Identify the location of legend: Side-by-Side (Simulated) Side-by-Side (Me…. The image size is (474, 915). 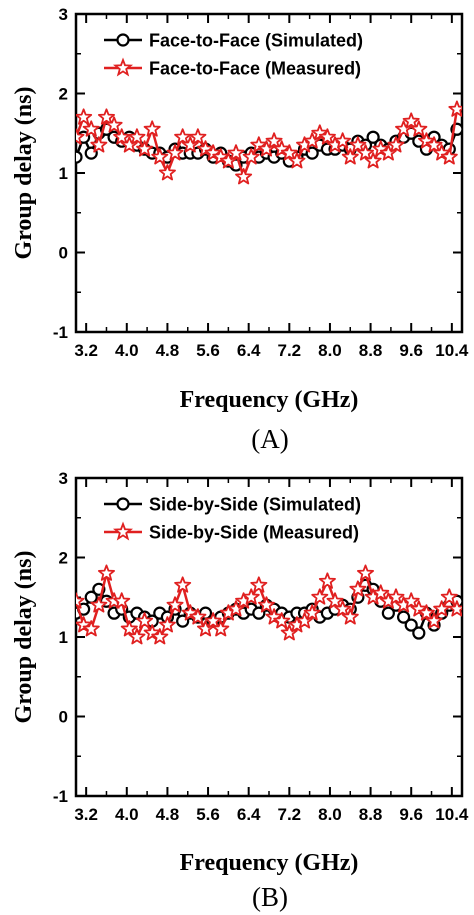
(232, 519).